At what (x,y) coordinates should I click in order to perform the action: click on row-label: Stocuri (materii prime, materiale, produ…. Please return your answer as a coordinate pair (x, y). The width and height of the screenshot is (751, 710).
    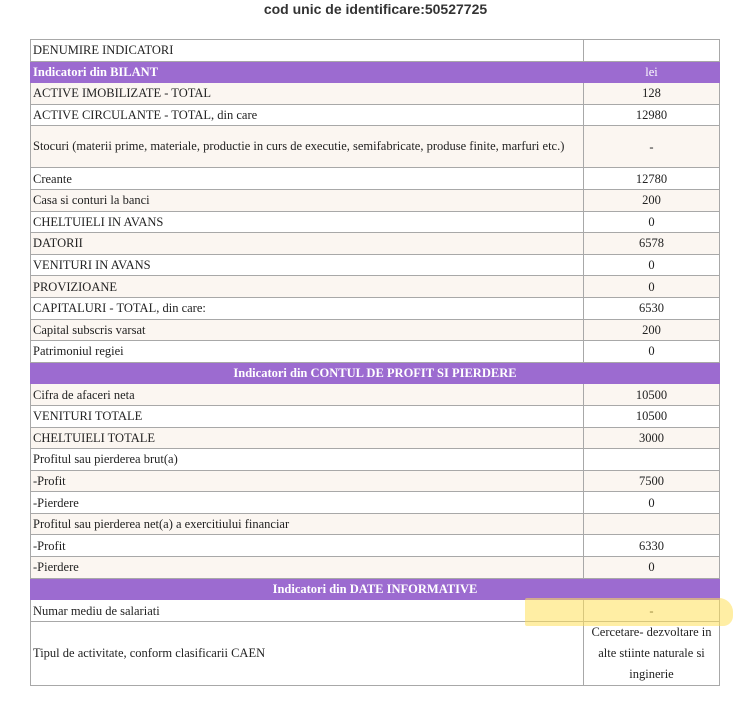
    Looking at the image, I should click on (307, 147).